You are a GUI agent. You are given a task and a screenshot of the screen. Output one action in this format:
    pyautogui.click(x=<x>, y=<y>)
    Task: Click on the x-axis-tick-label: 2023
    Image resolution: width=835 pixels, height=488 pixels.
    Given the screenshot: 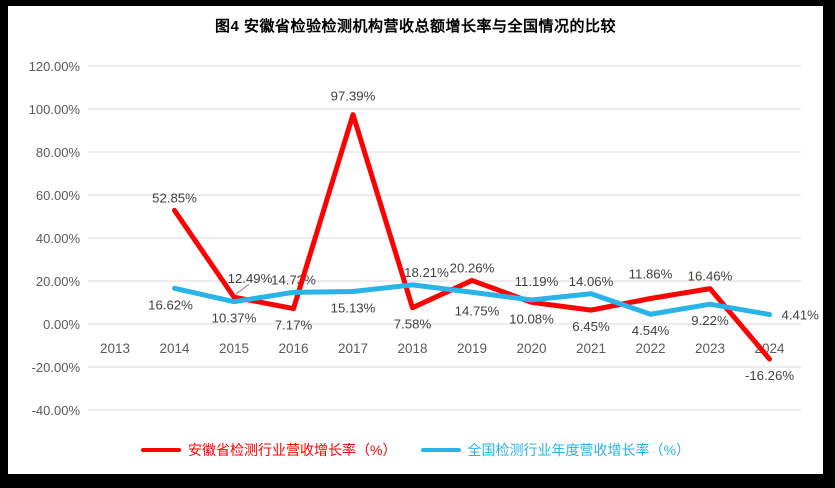 What is the action you would take?
    pyautogui.click(x=710, y=348)
    